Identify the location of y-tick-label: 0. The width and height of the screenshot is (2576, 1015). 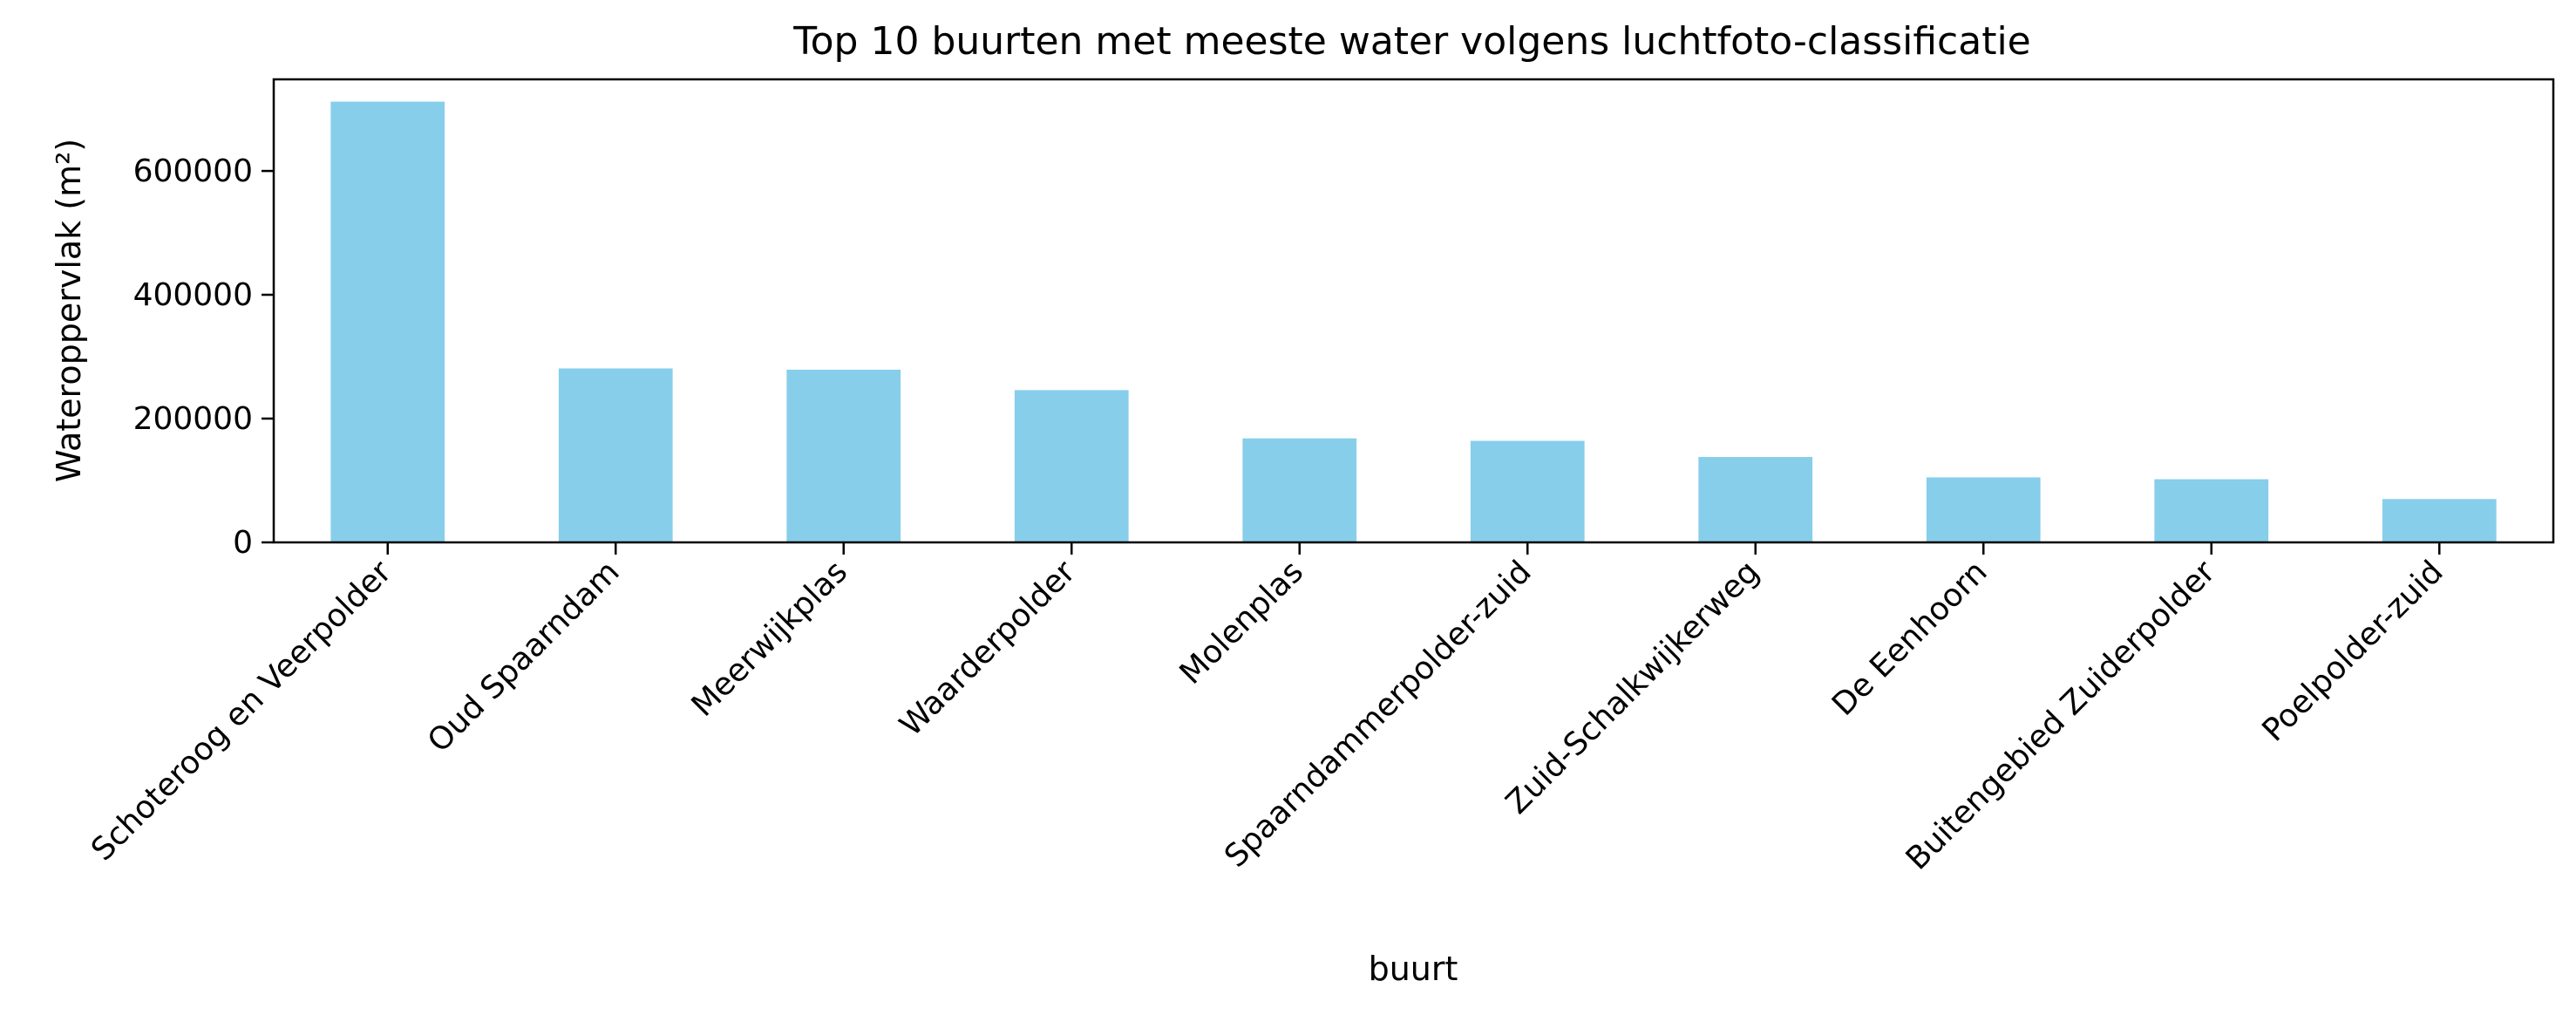
(243, 543).